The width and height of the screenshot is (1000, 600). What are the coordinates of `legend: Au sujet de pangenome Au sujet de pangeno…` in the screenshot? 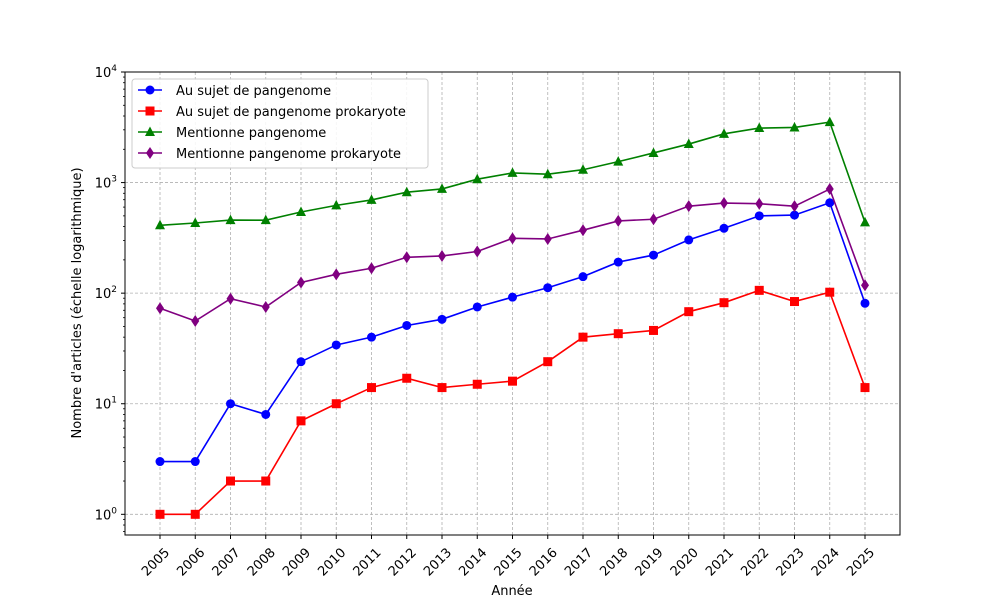 It's located at (280, 123).